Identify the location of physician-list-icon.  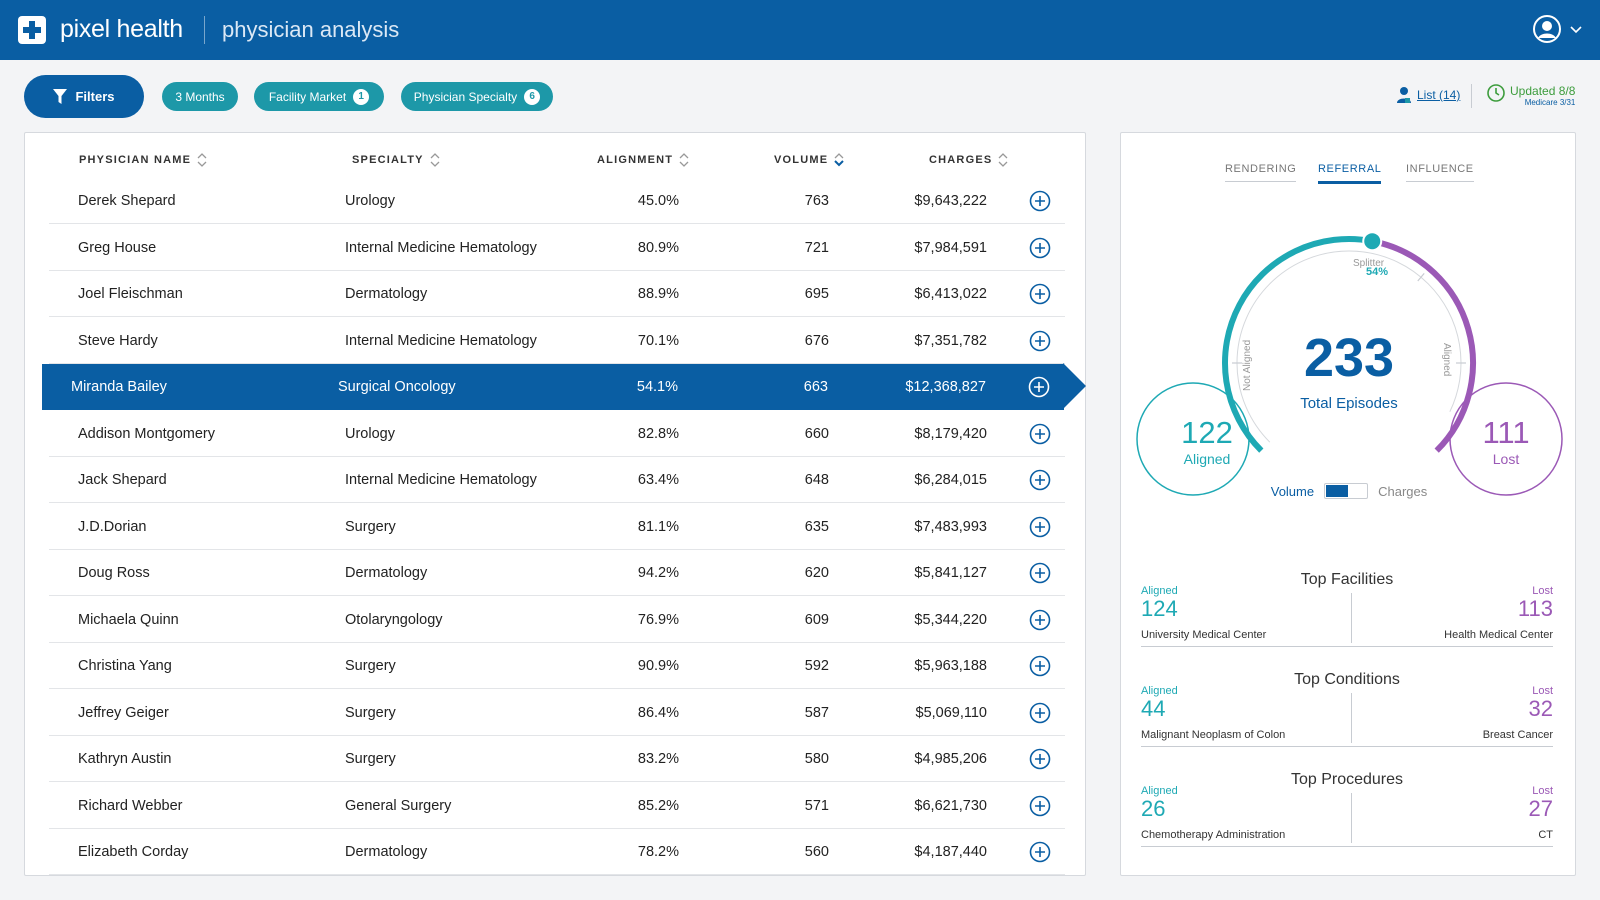
(1404, 95).